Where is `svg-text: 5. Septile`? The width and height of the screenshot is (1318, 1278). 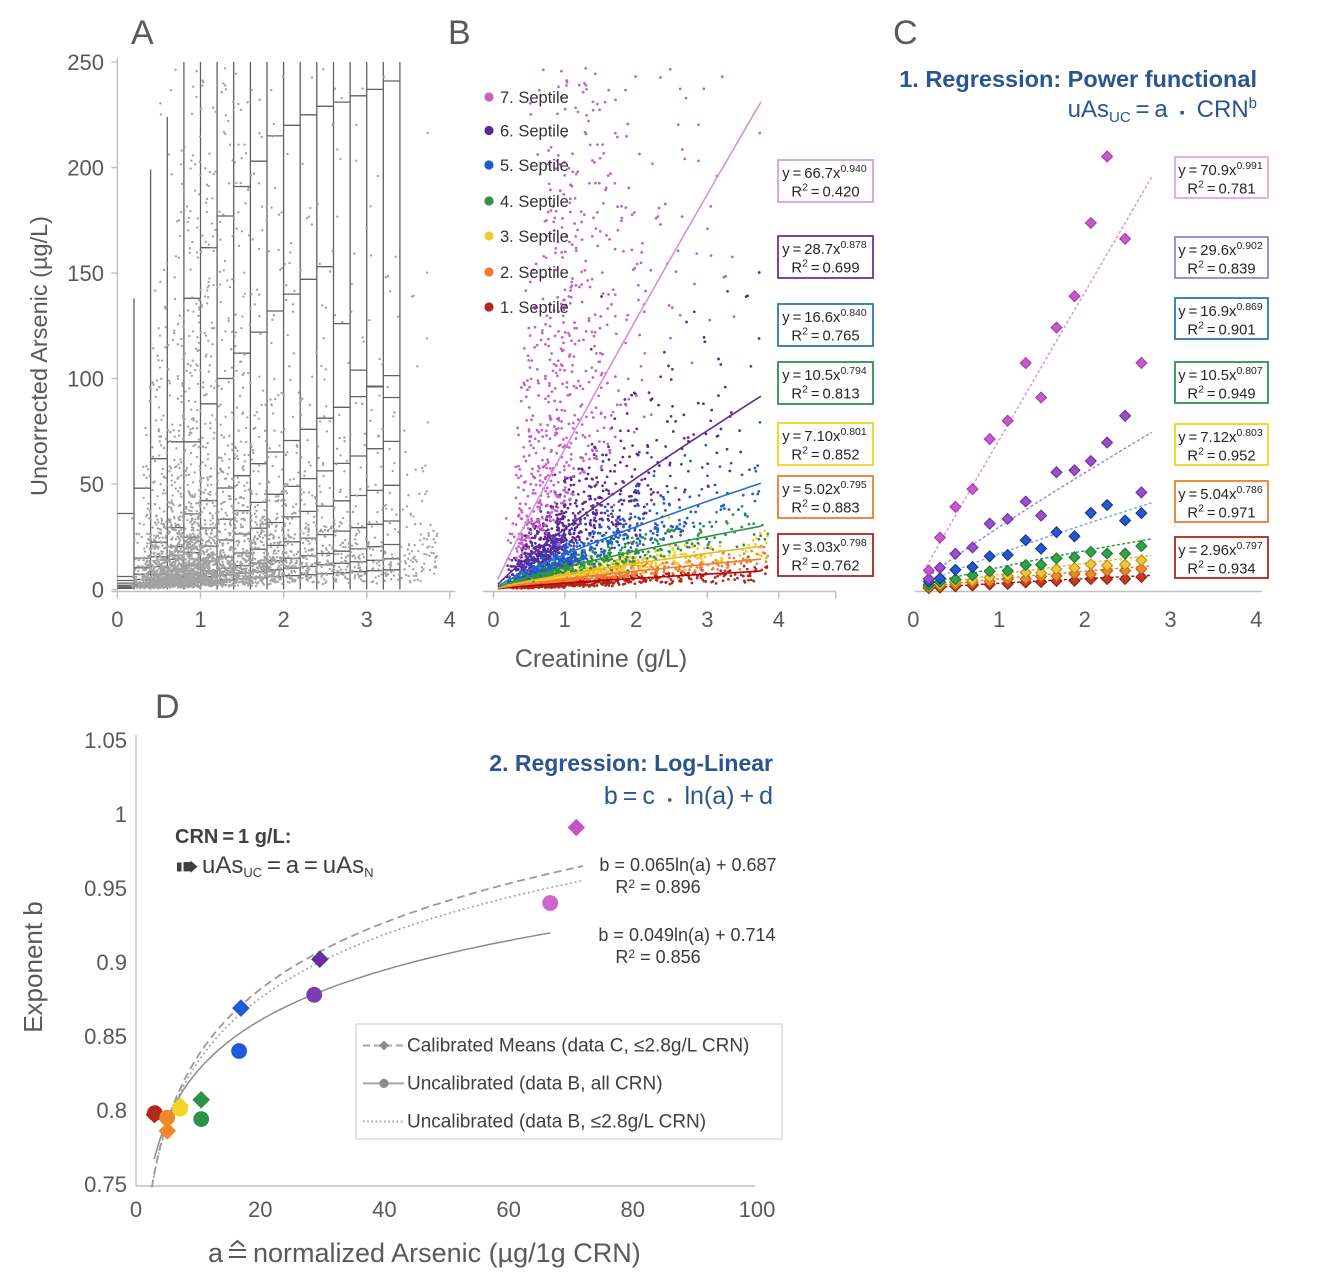
svg-text: 5. Septile is located at coordinates (534, 166).